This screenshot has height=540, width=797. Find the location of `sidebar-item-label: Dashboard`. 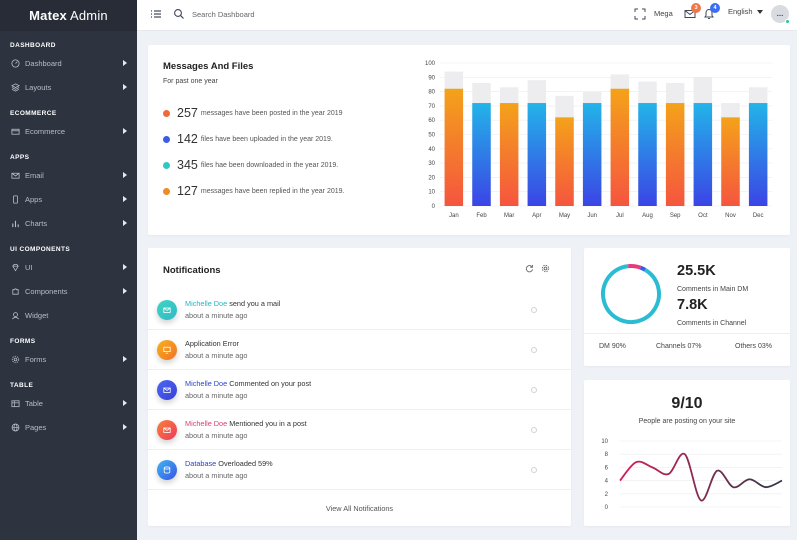

sidebar-item-label: Dashboard is located at coordinates (43, 63).